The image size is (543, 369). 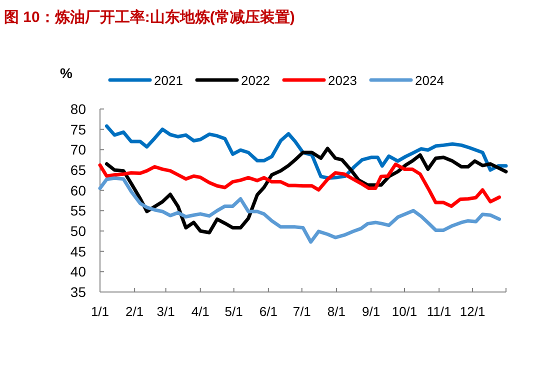 I want to click on x-tick-label: 10/1, so click(x=405, y=311).